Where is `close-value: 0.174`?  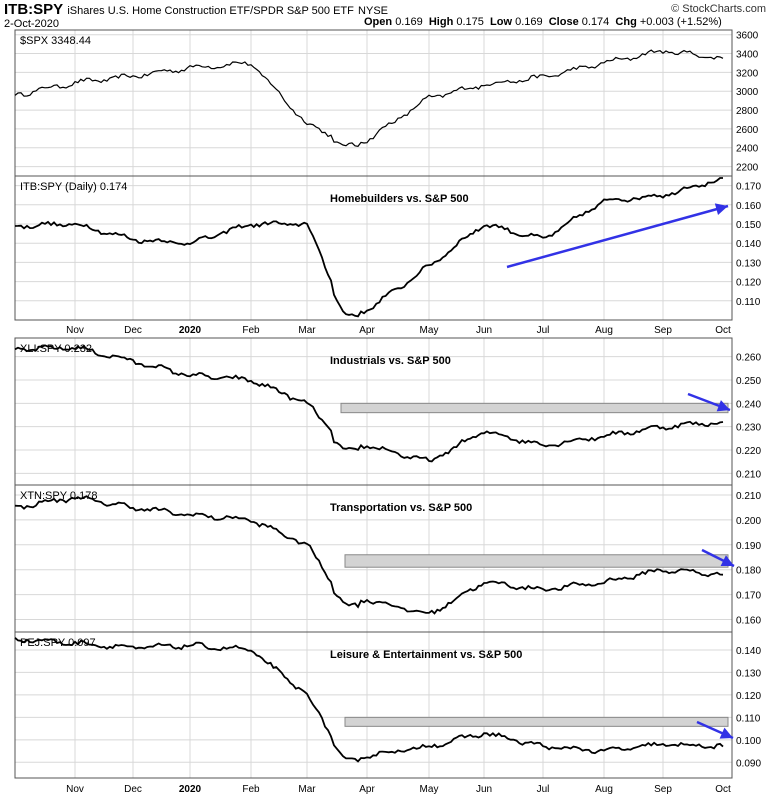
close-value: 0.174 is located at coordinates (595, 22).